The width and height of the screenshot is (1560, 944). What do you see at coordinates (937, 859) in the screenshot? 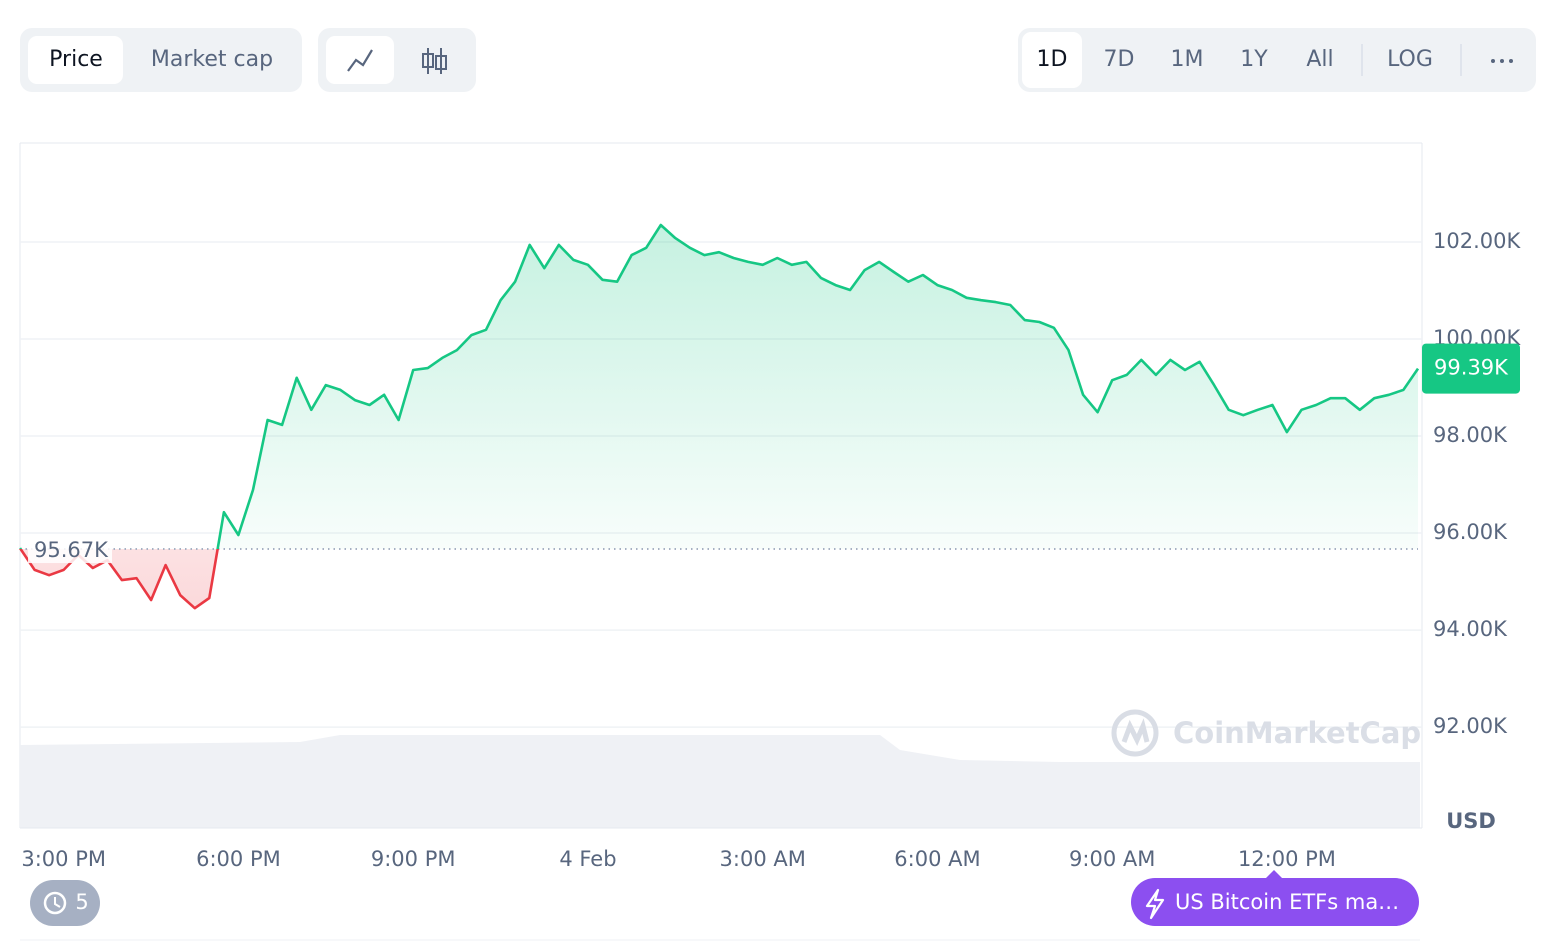
I see `x-tick-label: 6:00 AM` at bounding box center [937, 859].